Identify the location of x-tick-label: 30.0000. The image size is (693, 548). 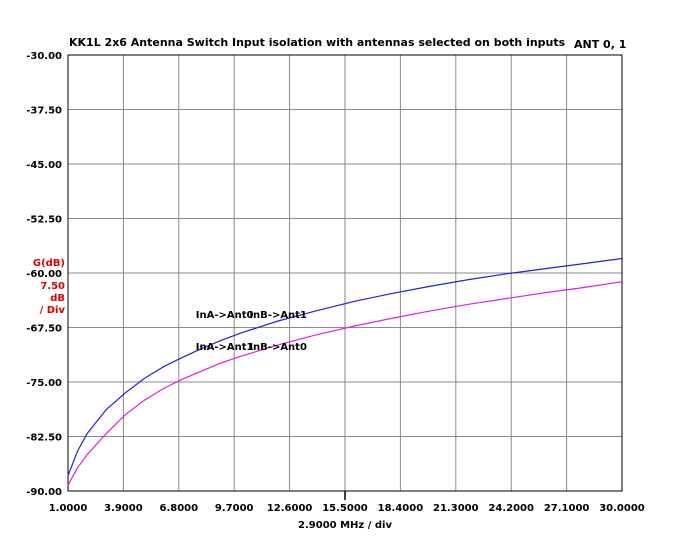
(622, 508).